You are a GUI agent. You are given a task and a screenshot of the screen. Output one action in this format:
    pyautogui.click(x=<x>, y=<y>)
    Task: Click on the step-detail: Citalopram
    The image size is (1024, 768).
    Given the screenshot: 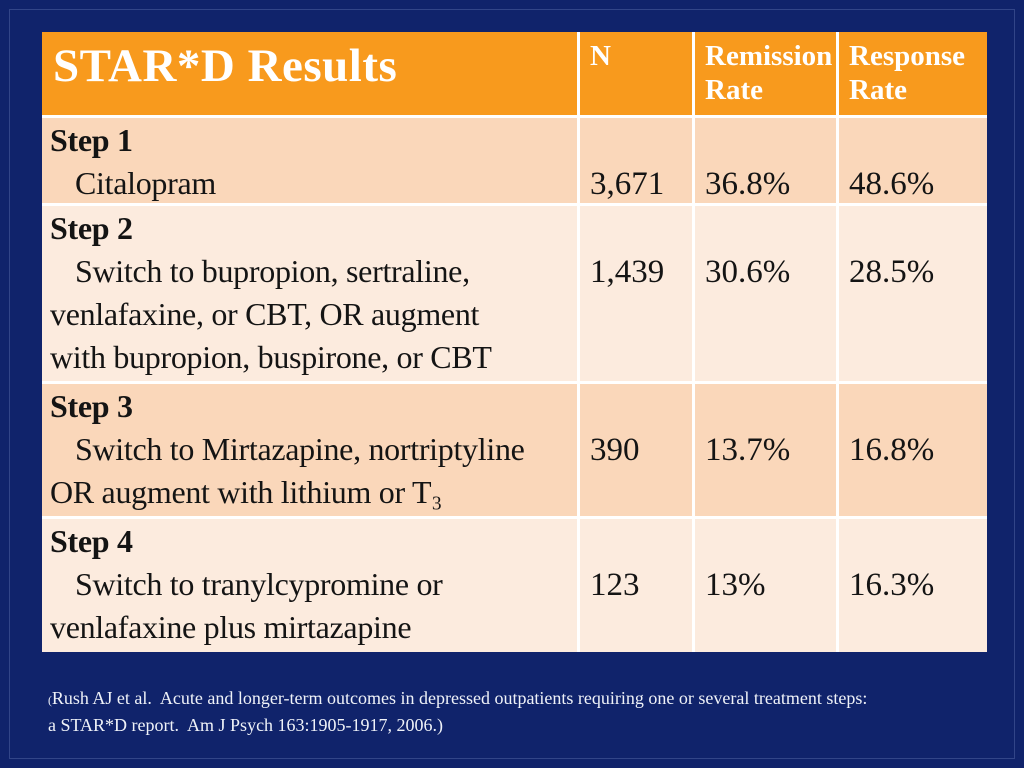 What is the action you would take?
    pyautogui.click(x=145, y=183)
    